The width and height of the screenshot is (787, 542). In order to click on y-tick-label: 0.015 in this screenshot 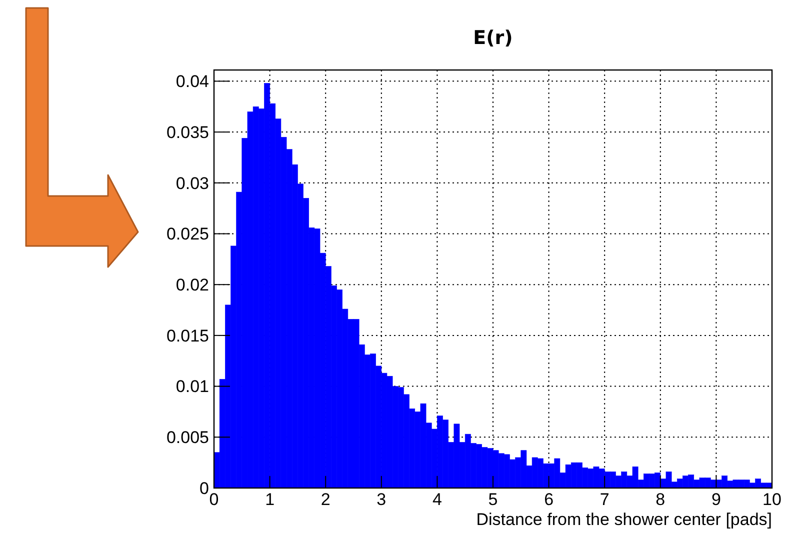, I will do `click(187, 336)`.